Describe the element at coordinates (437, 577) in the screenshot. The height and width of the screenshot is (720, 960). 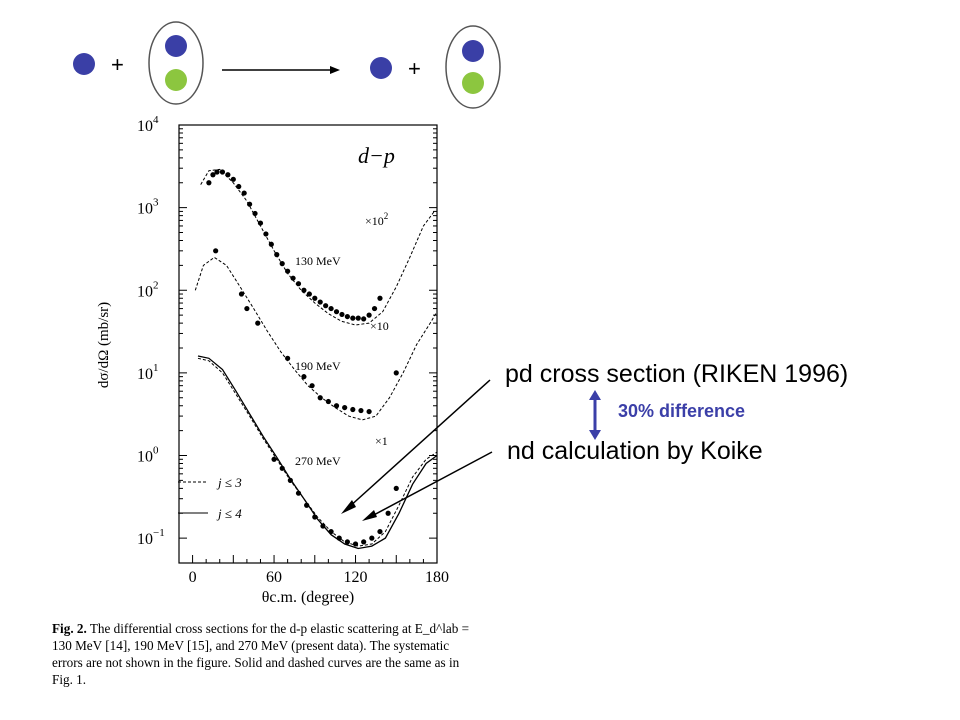
I see `x-tick-label: 180` at that location.